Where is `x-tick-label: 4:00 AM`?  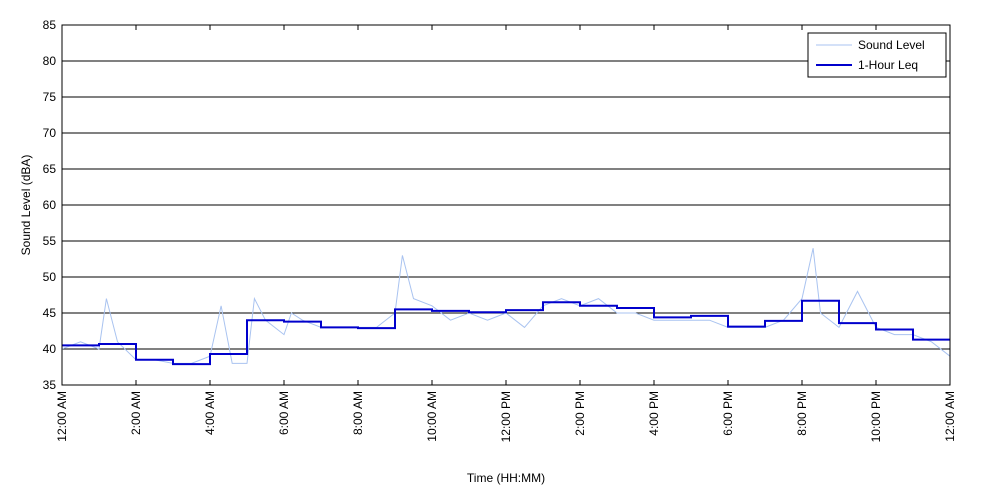
x-tick-label: 4:00 AM is located at coordinates (210, 413).